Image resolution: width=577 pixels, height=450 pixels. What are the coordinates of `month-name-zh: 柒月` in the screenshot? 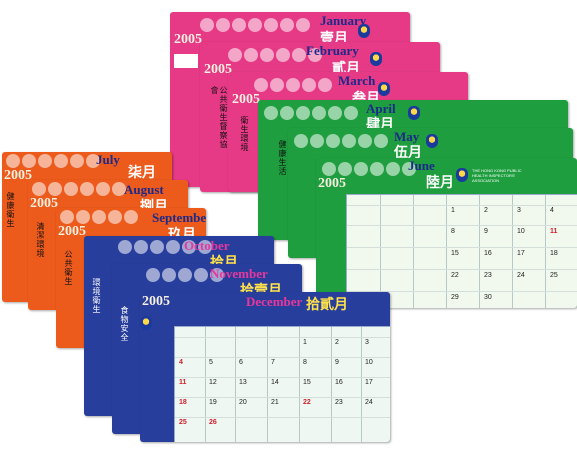 It's located at (142, 173).